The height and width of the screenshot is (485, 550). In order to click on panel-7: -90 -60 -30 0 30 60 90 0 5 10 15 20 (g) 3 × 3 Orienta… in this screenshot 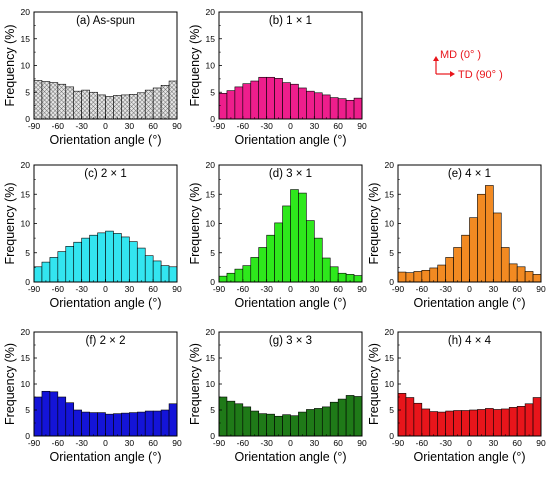, I will do `click(277, 395)`.